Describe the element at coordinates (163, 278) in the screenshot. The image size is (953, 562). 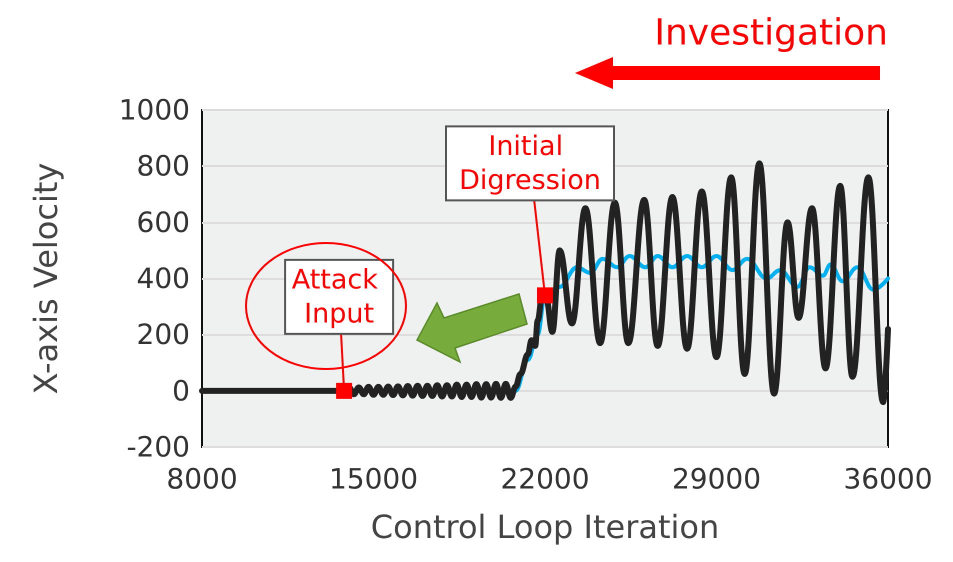
I see `y-tick-label: 400` at that location.